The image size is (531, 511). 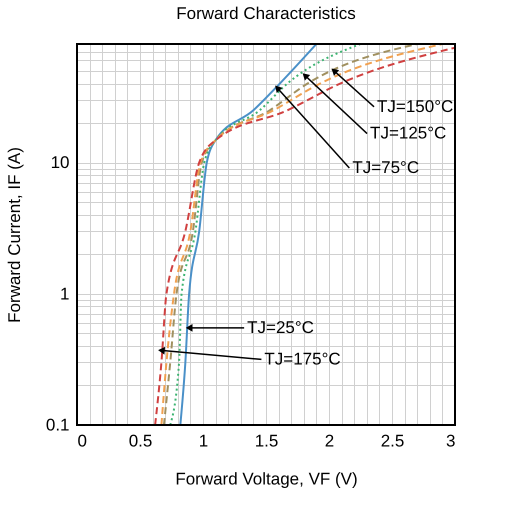 What do you see at coordinates (451, 441) in the screenshot?
I see `x-tick-label: 3` at bounding box center [451, 441].